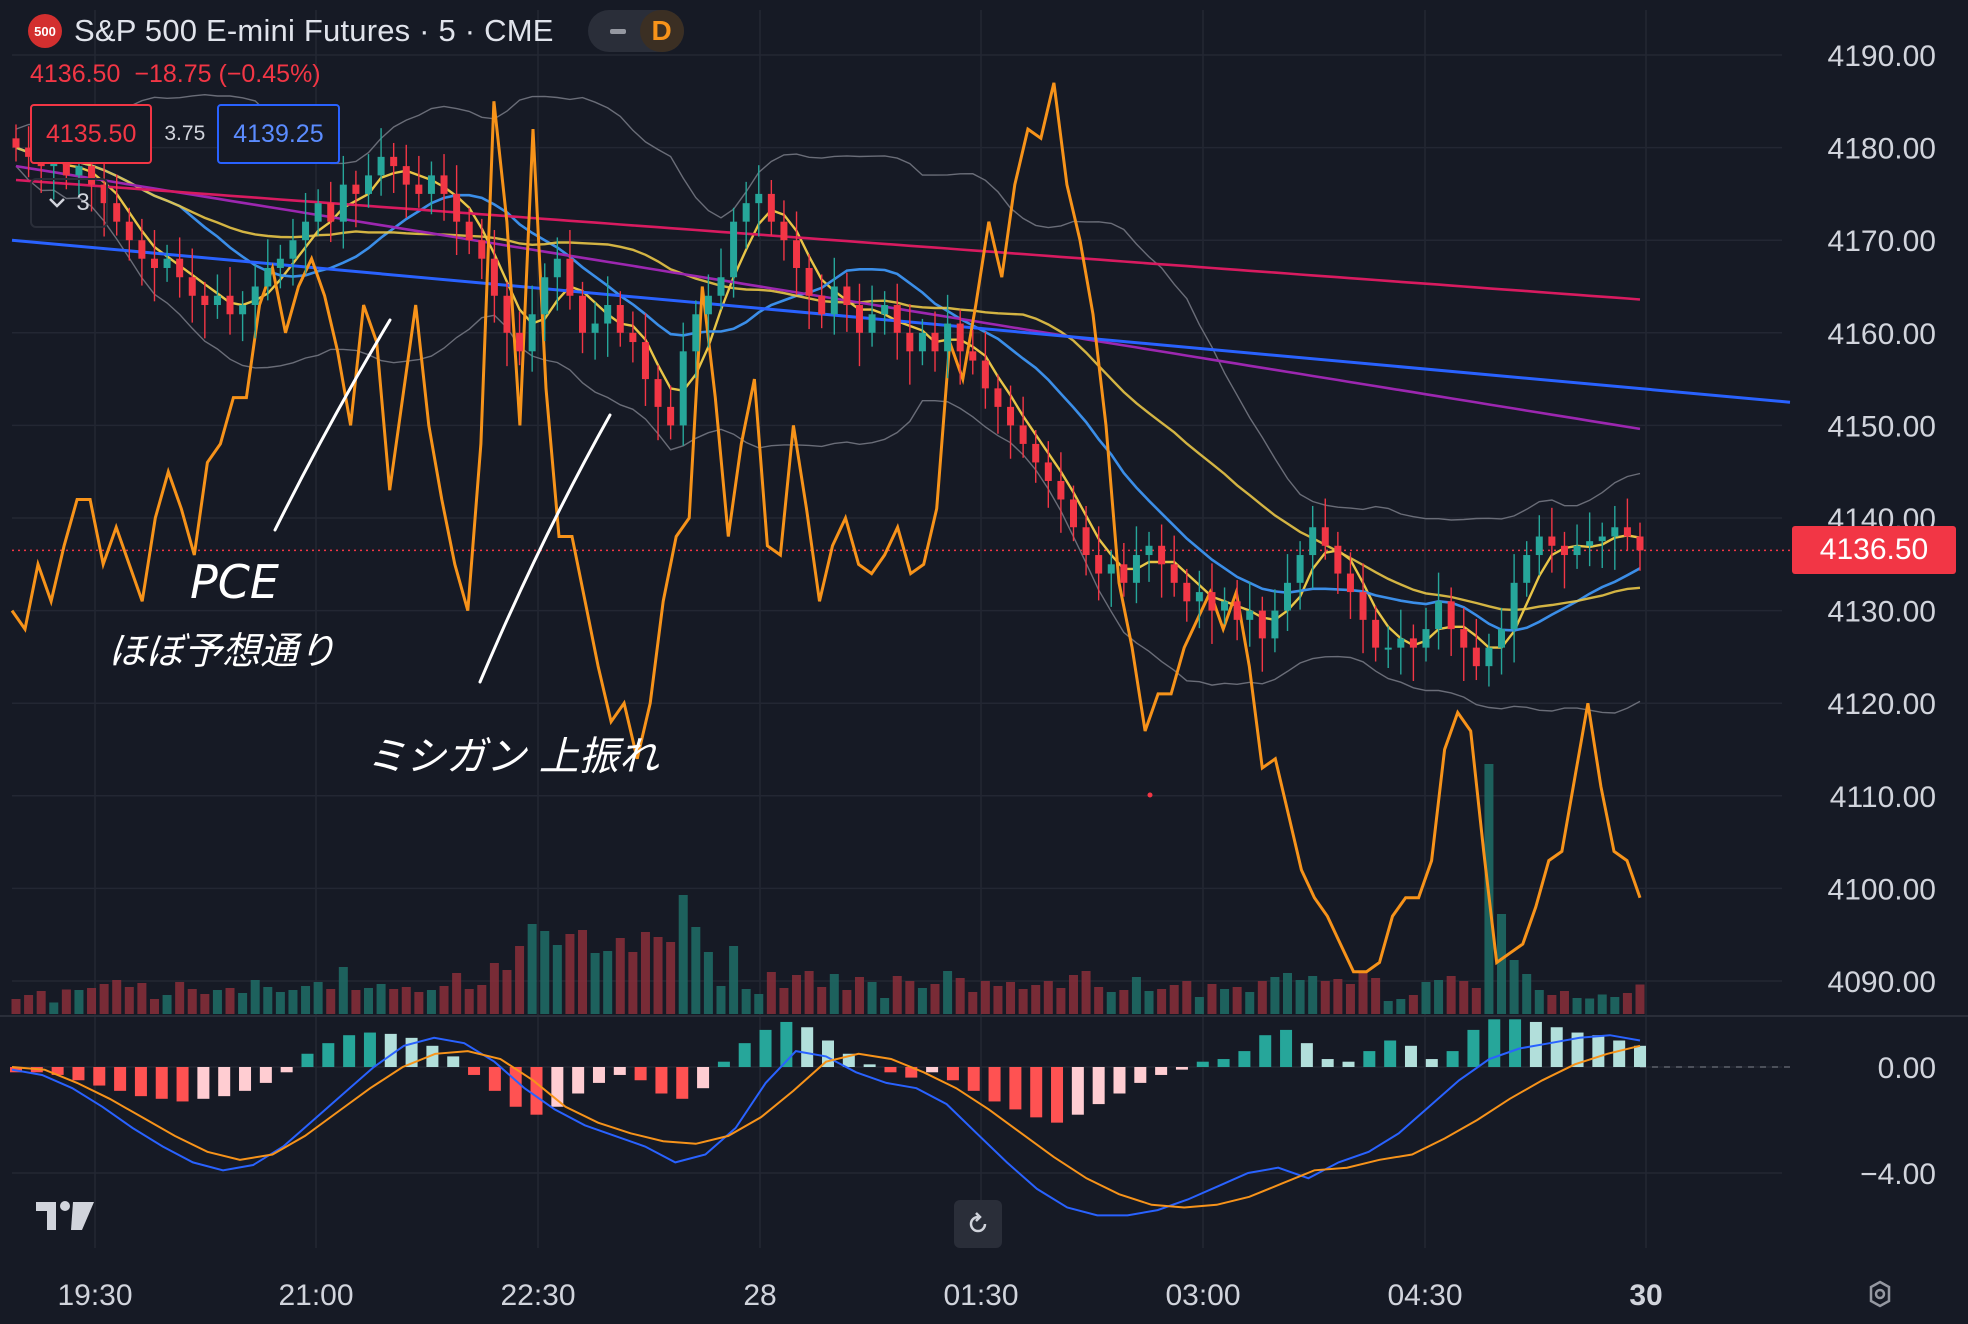 The height and width of the screenshot is (1324, 1968). I want to click on daily-button: D, so click(661, 31).